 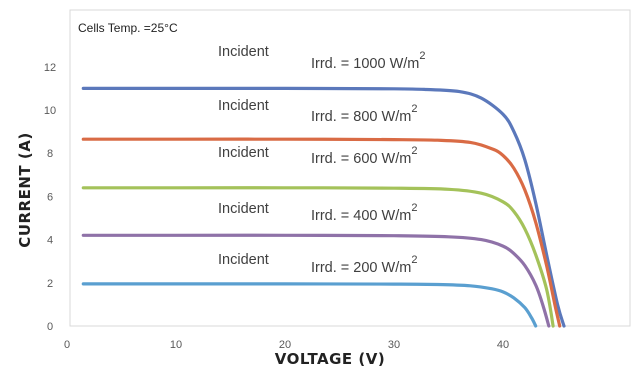 What do you see at coordinates (364, 265) in the screenshot?
I see `series-irradiance-label: Irrd. = 200 W/m2` at bounding box center [364, 265].